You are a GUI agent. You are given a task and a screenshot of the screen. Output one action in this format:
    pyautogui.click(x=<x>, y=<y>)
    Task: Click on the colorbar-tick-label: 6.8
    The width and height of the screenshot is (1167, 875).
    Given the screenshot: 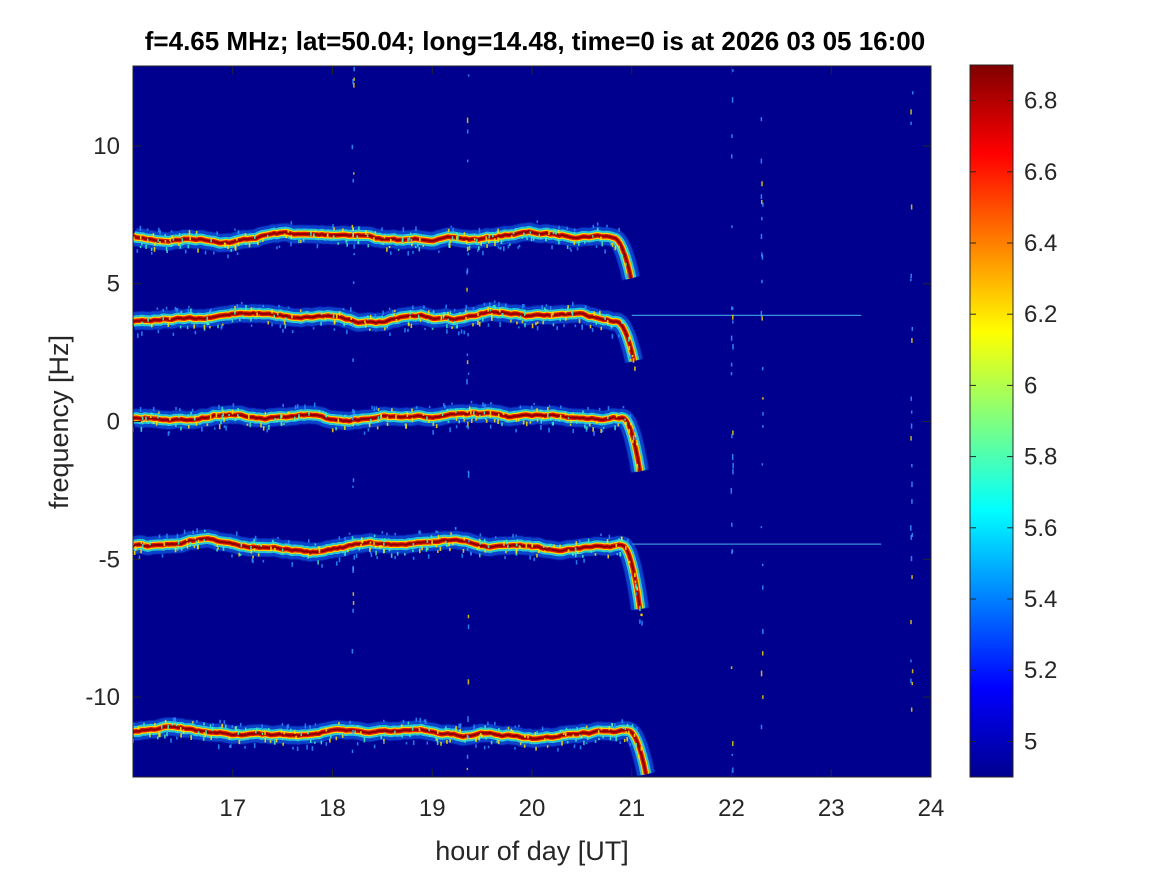 What is the action you would take?
    pyautogui.click(x=1040, y=101)
    